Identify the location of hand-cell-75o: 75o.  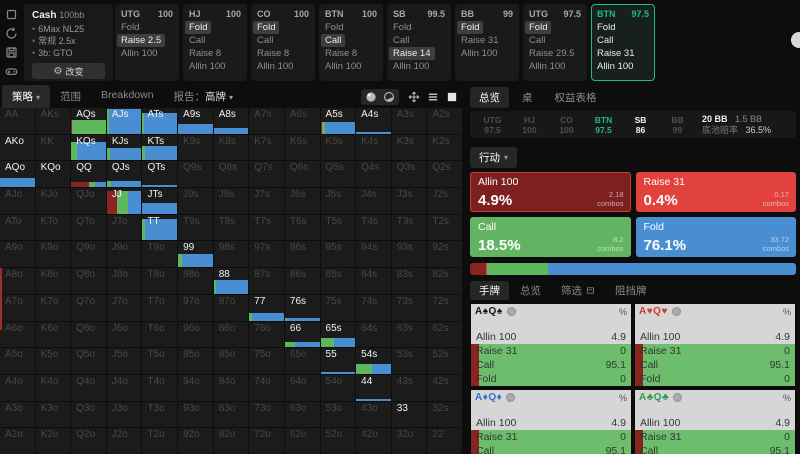
(266, 361).